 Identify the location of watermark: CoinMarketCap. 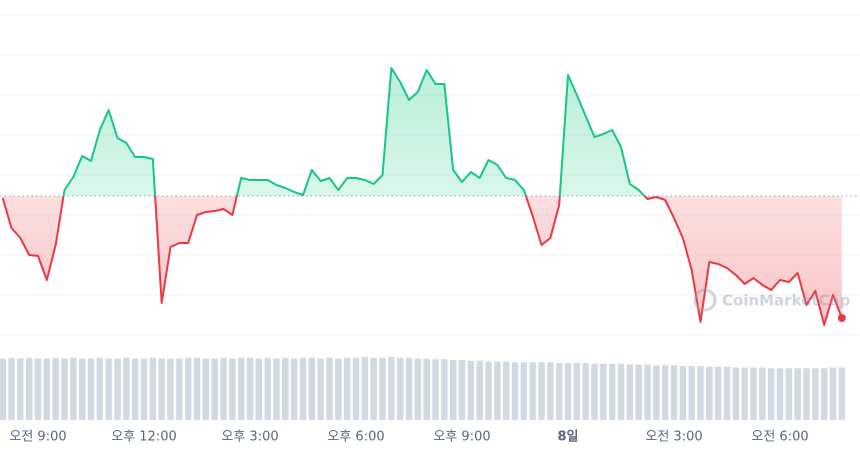
(772, 300).